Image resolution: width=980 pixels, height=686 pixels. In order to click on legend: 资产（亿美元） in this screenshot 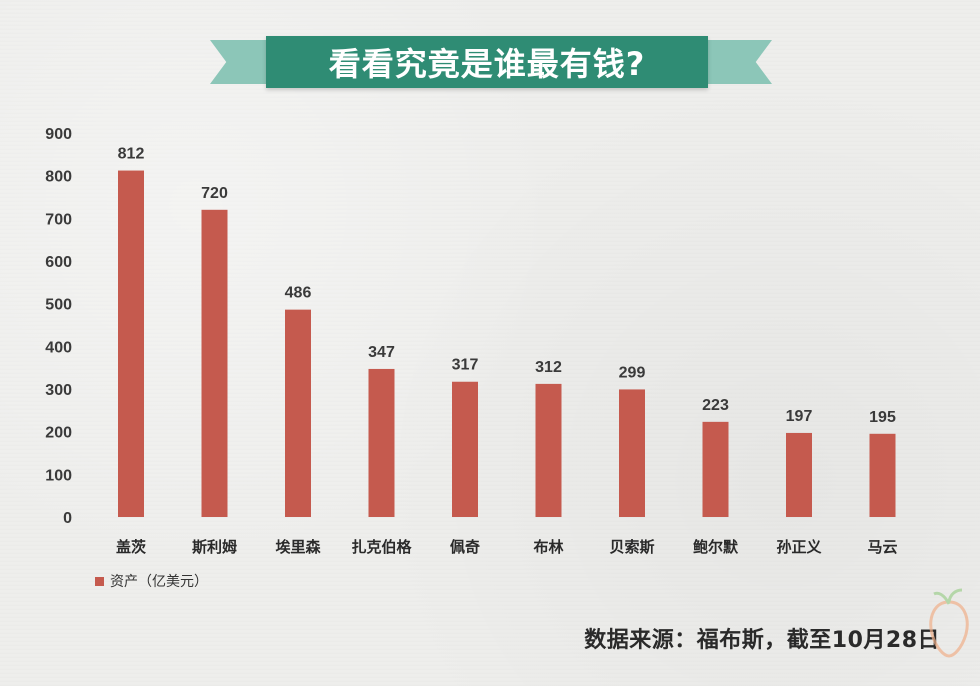, I will do `click(151, 581)`.